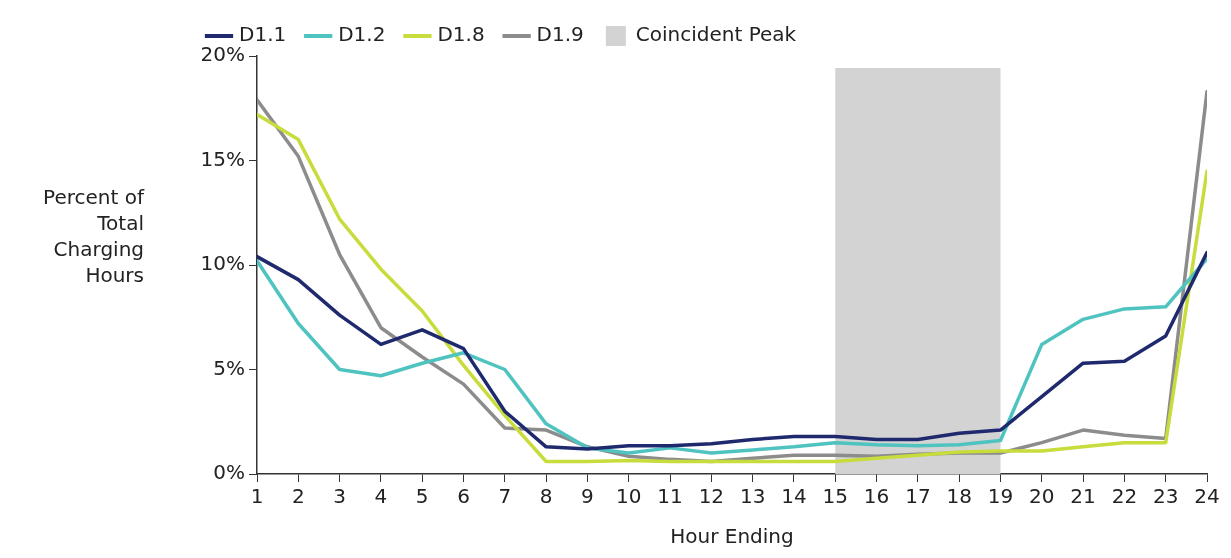 Image resolution: width=1231 pixels, height=558 pixels. What do you see at coordinates (752, 496) in the screenshot?
I see `x-tick-label: 13` at bounding box center [752, 496].